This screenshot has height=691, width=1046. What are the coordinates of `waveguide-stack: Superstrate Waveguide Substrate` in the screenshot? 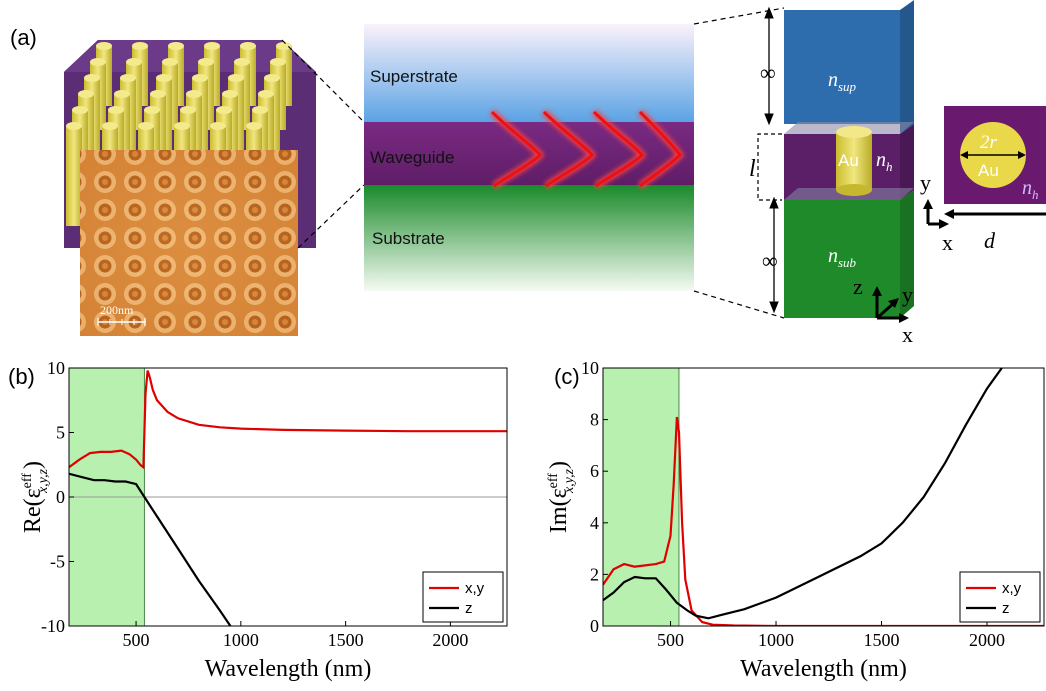 It's located at (529, 157).